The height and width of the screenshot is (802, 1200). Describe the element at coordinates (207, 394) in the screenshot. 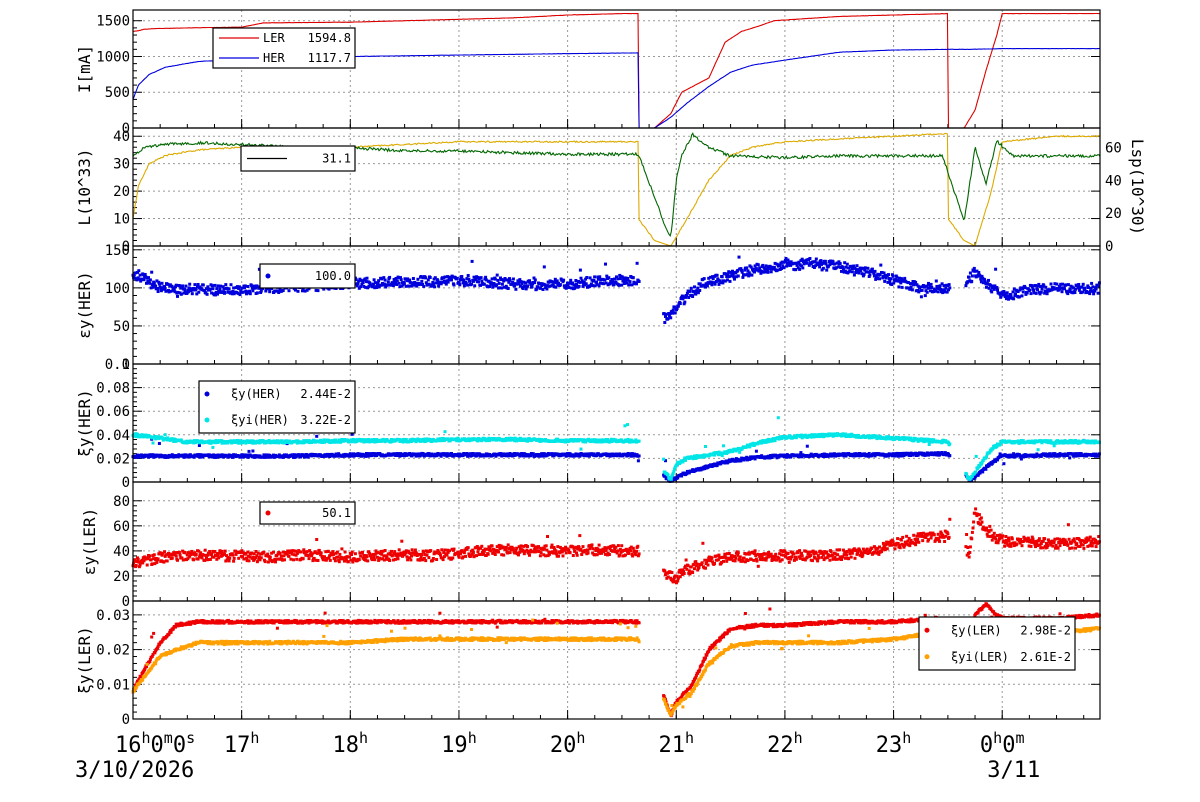

I see `legend-swatch` at that location.